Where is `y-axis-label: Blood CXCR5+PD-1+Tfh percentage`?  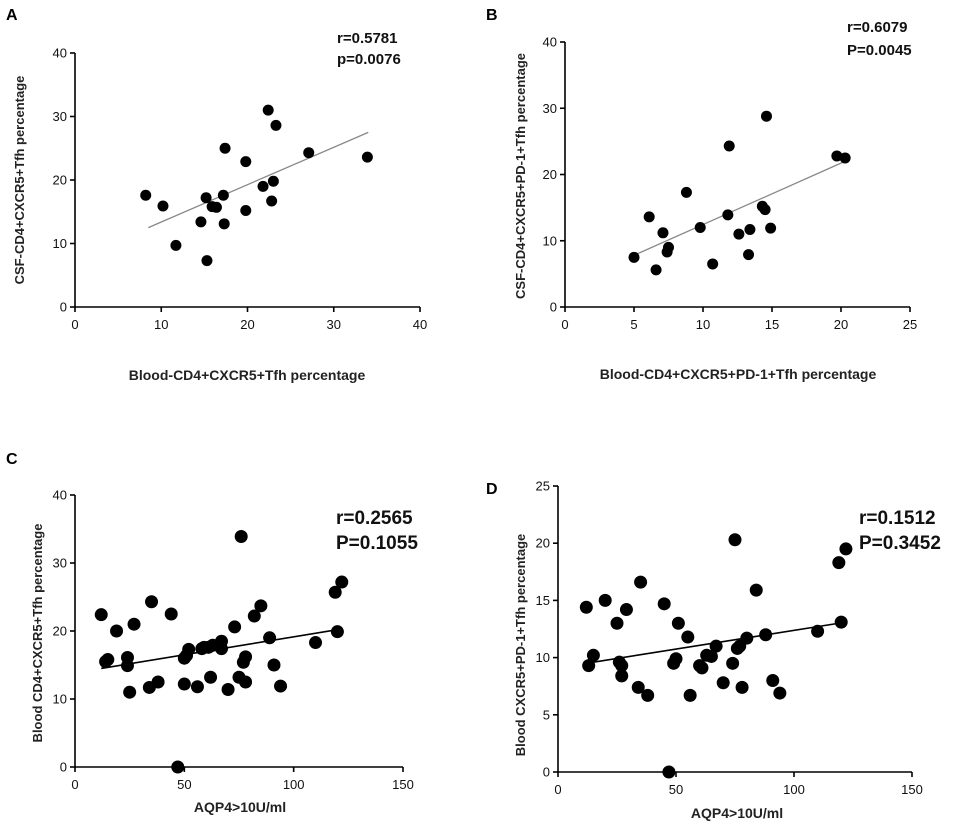 y-axis-label: Blood CXCR5+PD-1+Tfh percentage is located at coordinates (520, 645).